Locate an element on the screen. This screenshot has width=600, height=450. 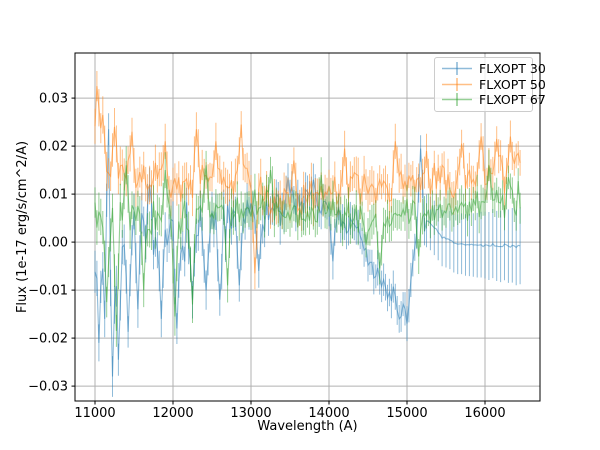
x-tick-label: 14000 is located at coordinates (328, 413).